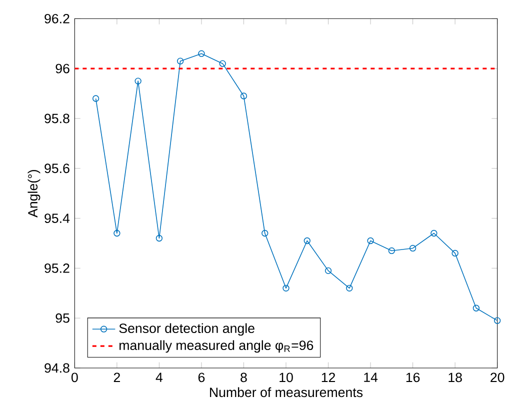 The image size is (510, 404). Describe the element at coordinates (455, 377) in the screenshot. I see `x-tick-label: 18` at that location.